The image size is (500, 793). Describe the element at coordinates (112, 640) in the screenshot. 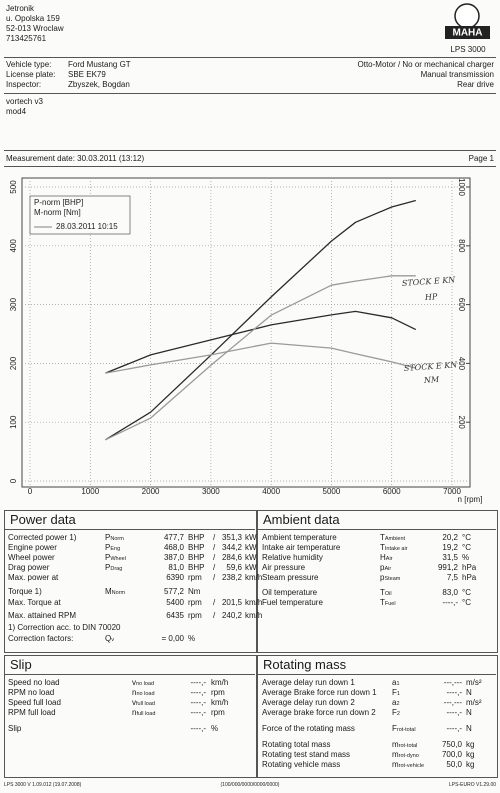

I see `symbol-subscript: v` at that location.